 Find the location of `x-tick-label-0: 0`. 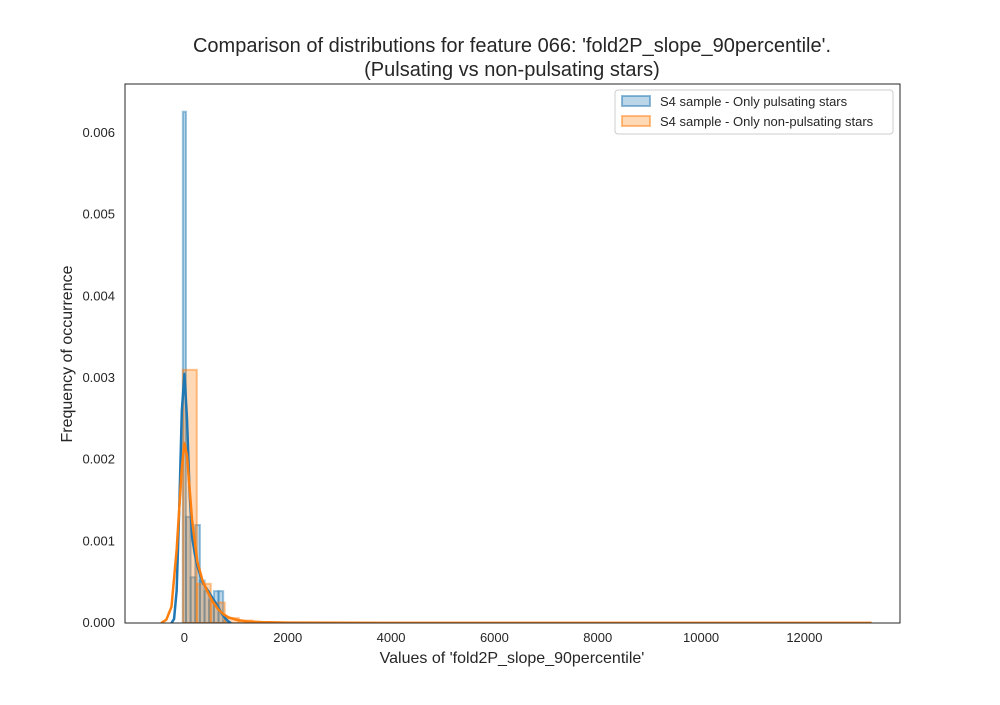

x-tick-label-0: 0 is located at coordinates (184, 637).